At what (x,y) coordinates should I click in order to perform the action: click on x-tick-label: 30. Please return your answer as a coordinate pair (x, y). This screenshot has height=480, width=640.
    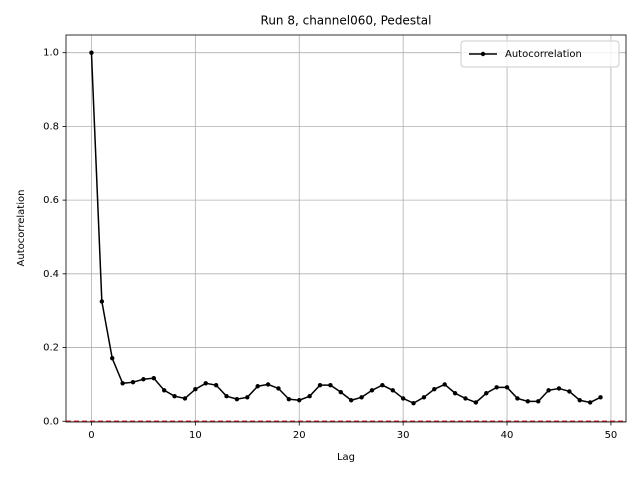
    Looking at the image, I should click on (403, 435).